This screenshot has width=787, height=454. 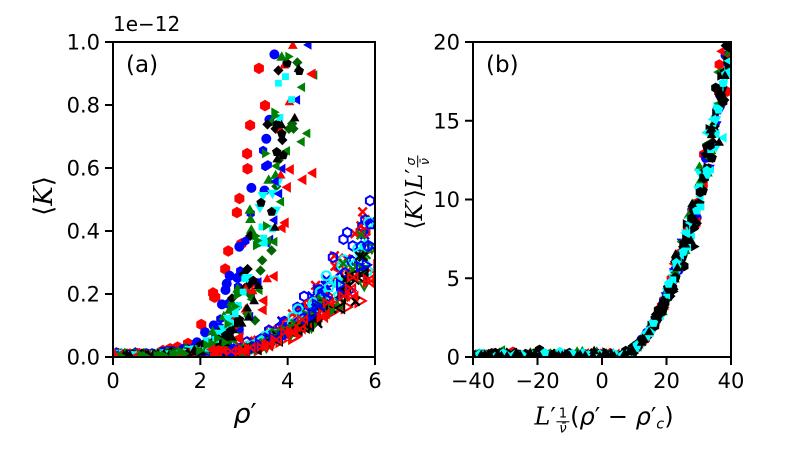 I want to click on x-tick-label: −20, so click(x=537, y=381).